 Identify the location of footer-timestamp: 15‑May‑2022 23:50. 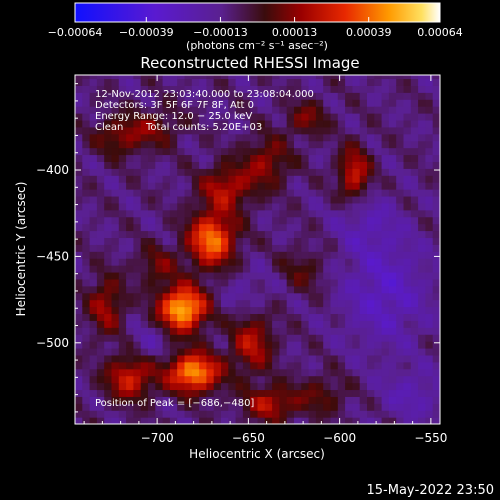
(430, 490).